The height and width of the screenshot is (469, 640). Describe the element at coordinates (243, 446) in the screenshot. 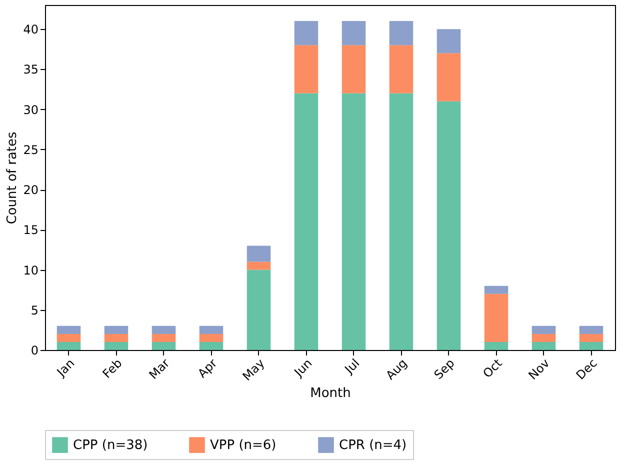

I see `legend-label: VPP (n=6)` at that location.